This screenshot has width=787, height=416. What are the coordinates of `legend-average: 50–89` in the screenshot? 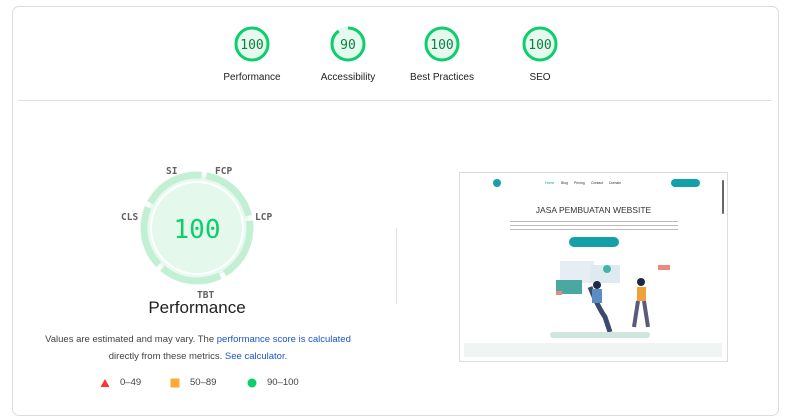 It's located at (193, 382).